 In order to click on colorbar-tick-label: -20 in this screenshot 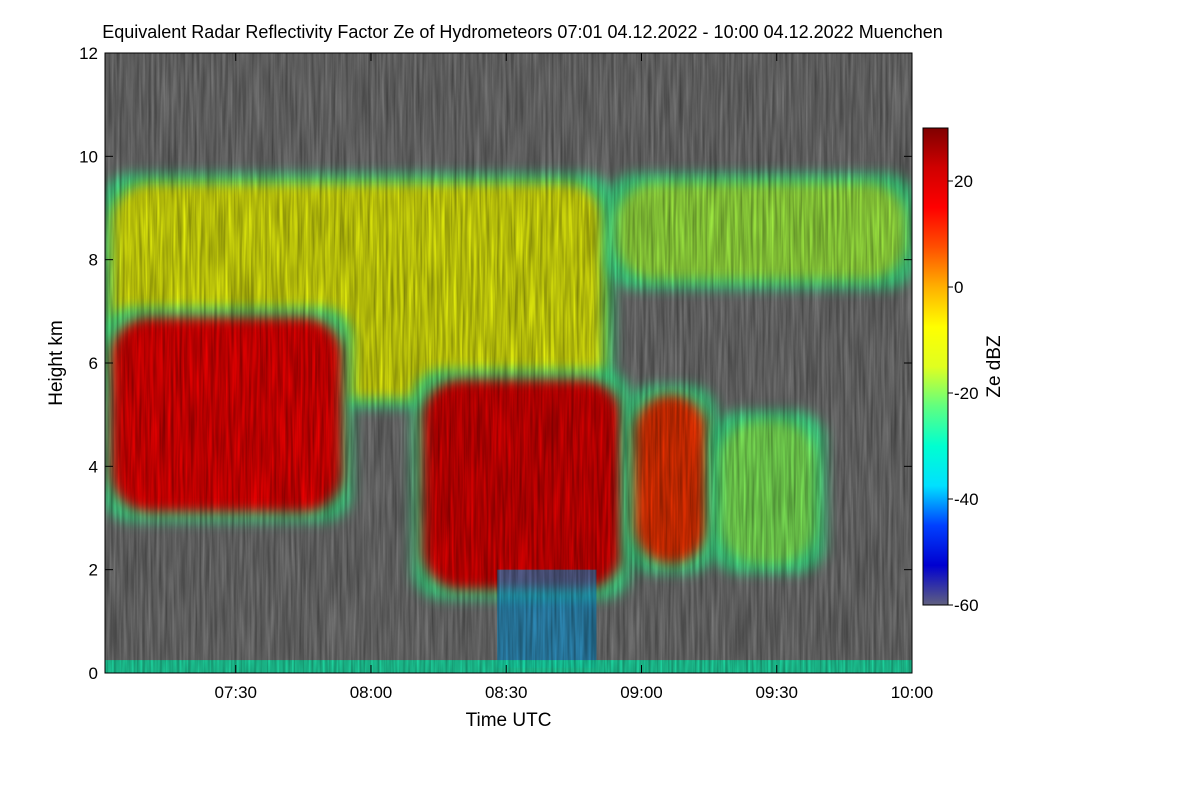, I will do `click(966, 393)`.